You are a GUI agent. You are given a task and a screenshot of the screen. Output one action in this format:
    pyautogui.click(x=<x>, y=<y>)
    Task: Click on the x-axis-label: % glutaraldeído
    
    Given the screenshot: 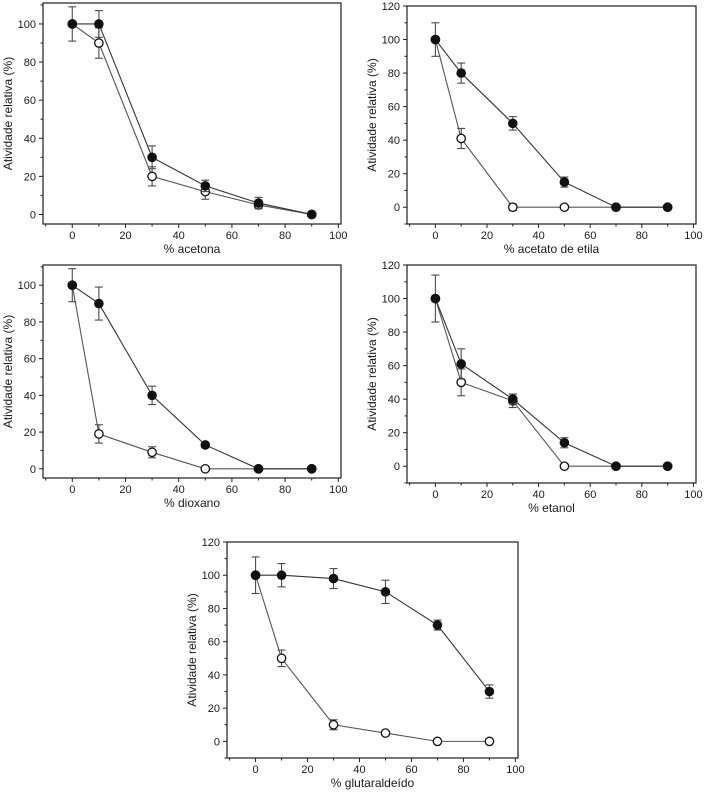 What is the action you would take?
    pyautogui.click(x=373, y=783)
    